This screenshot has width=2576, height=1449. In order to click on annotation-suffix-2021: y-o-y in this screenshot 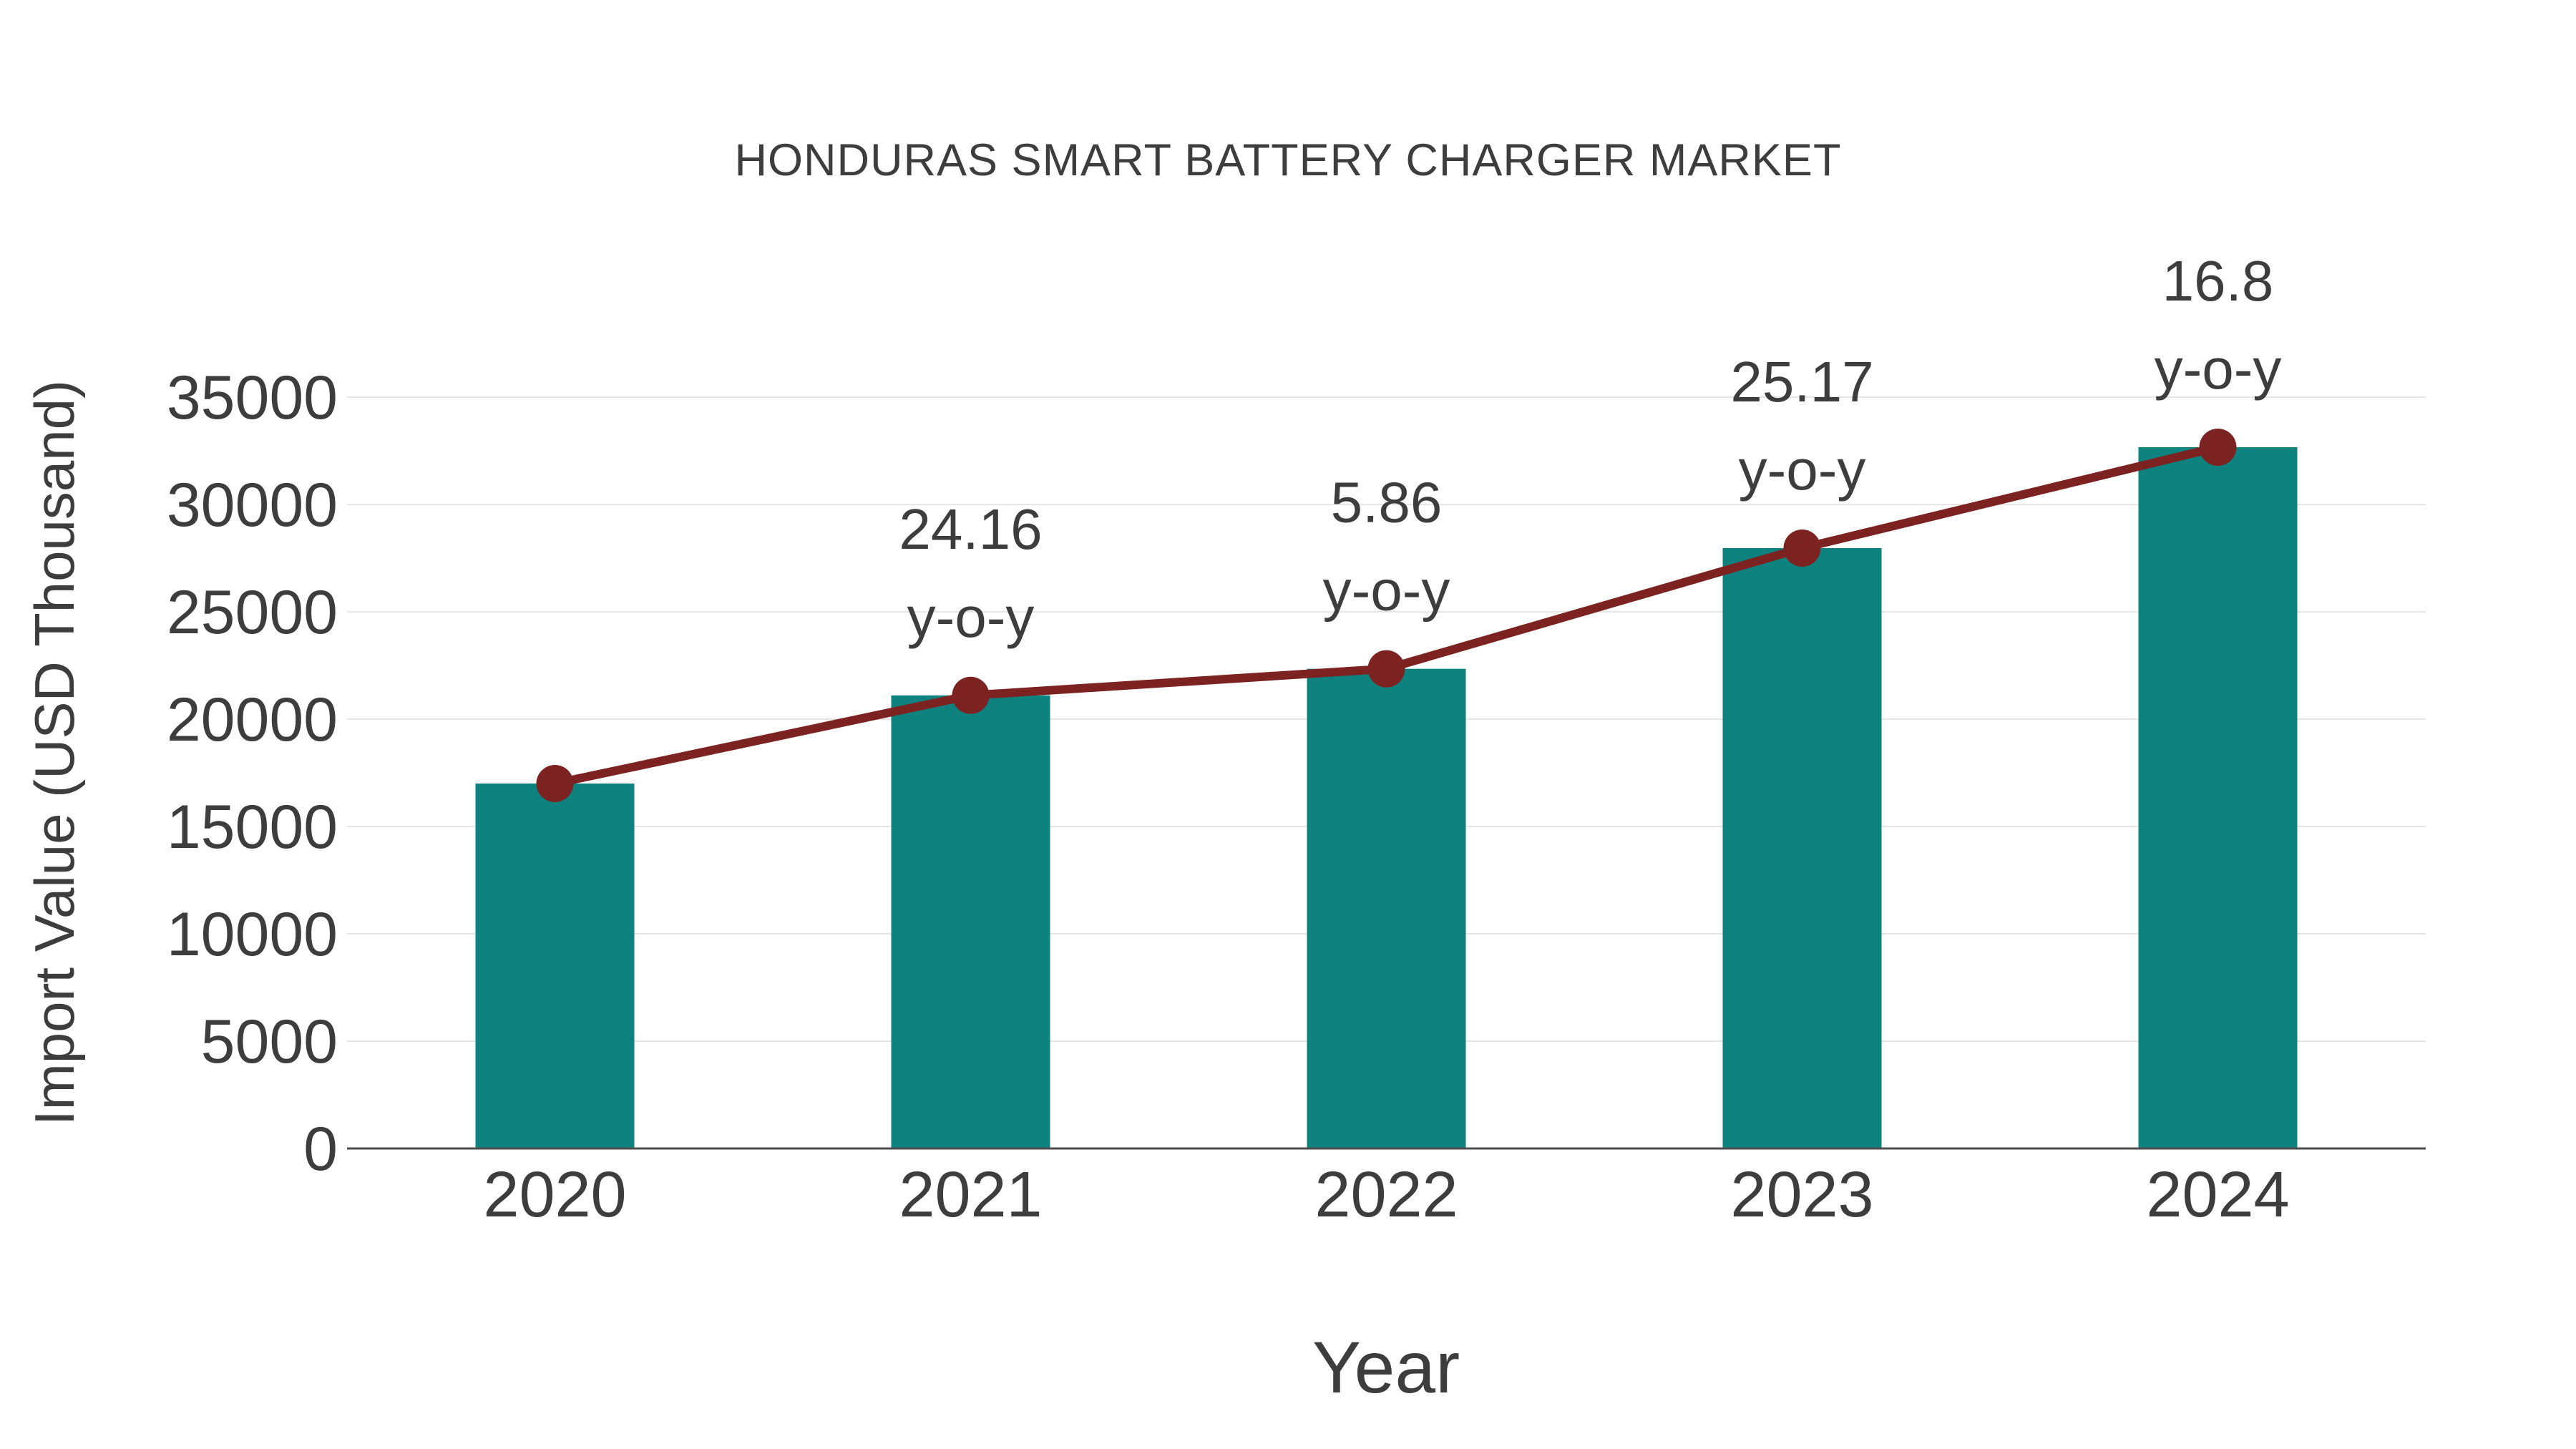, I will do `click(971, 617)`.